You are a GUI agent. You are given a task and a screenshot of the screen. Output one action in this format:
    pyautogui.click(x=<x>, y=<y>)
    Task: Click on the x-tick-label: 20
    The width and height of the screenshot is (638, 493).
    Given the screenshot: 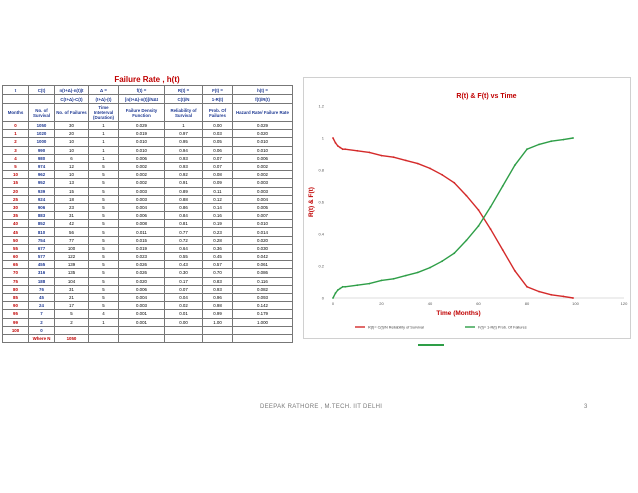 What is the action you would take?
    pyautogui.click(x=381, y=303)
    